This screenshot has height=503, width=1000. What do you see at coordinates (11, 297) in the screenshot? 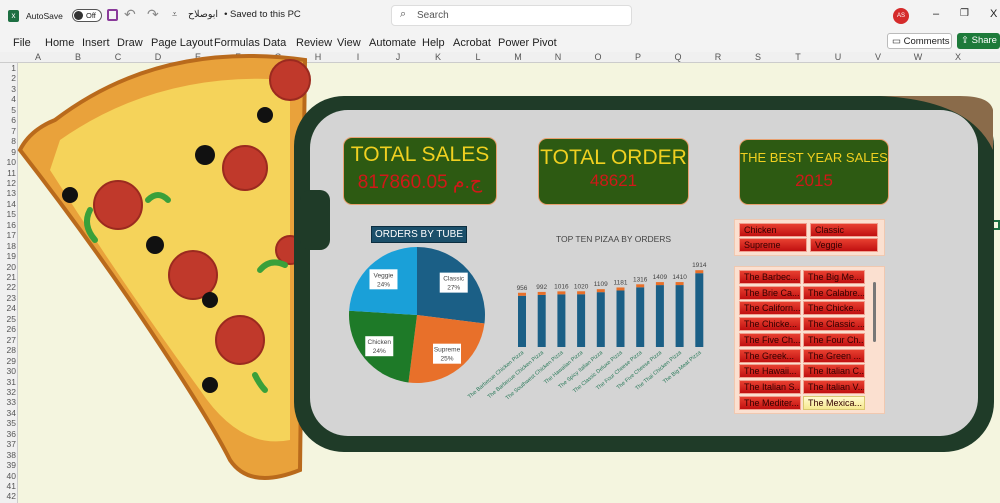
I see `row-header: 23` at bounding box center [11, 297].